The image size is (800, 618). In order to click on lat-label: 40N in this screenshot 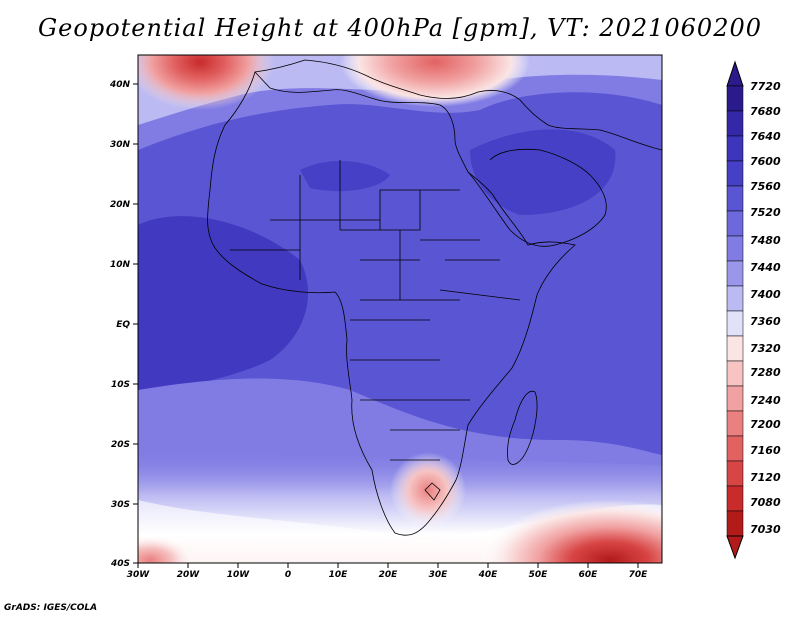, I will do `click(120, 85)`.